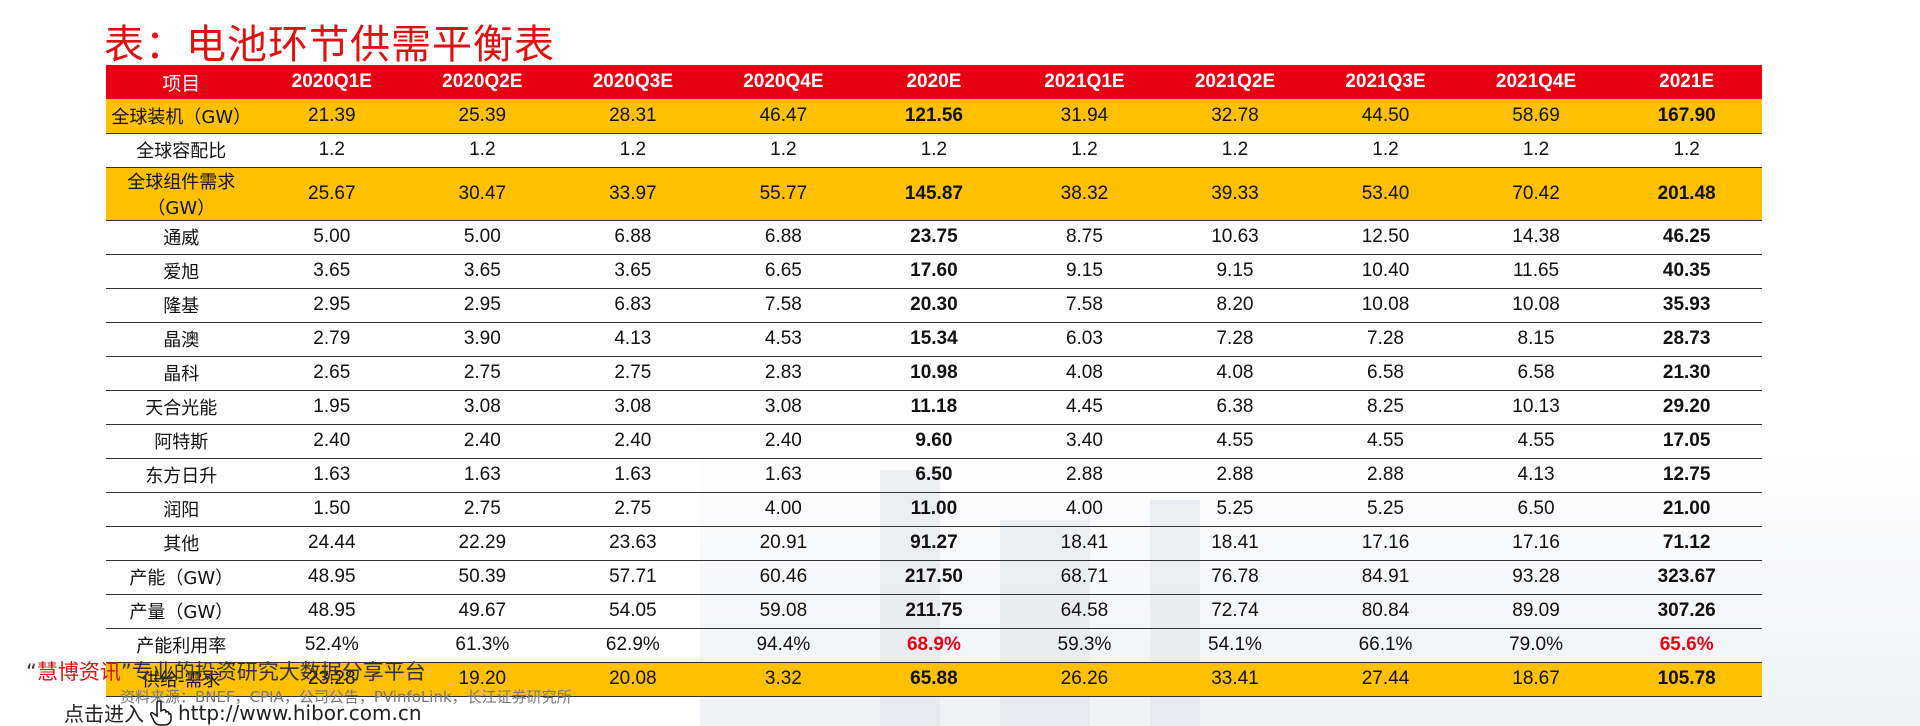 The image size is (1920, 726). What do you see at coordinates (181, 116) in the screenshot?
I see `row-label: 全球装机（GW）` at bounding box center [181, 116].